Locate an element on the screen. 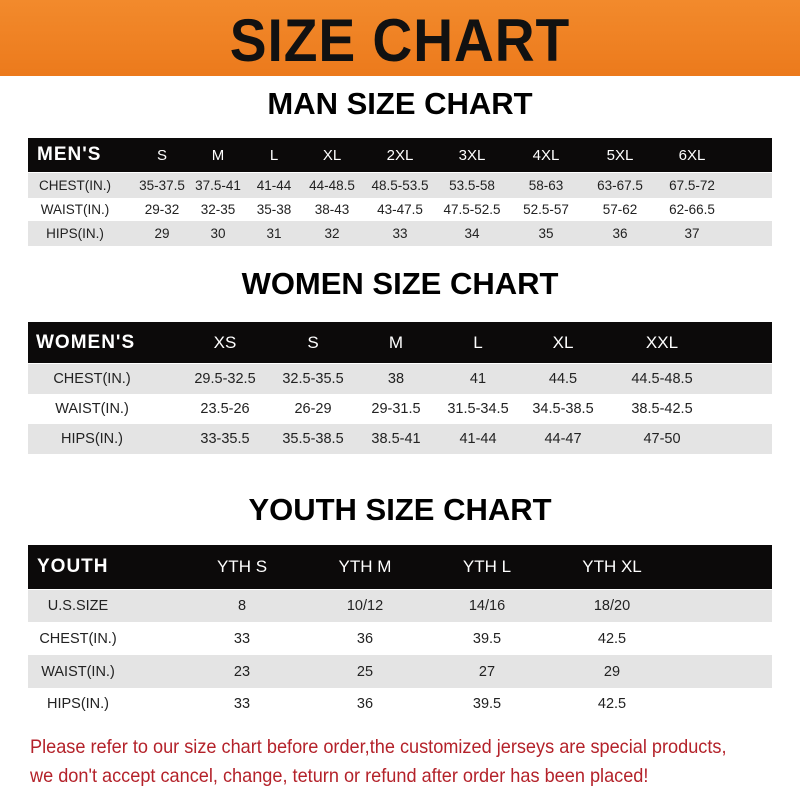 The width and height of the screenshot is (800, 800). table-cell: 34 is located at coordinates (472, 233).